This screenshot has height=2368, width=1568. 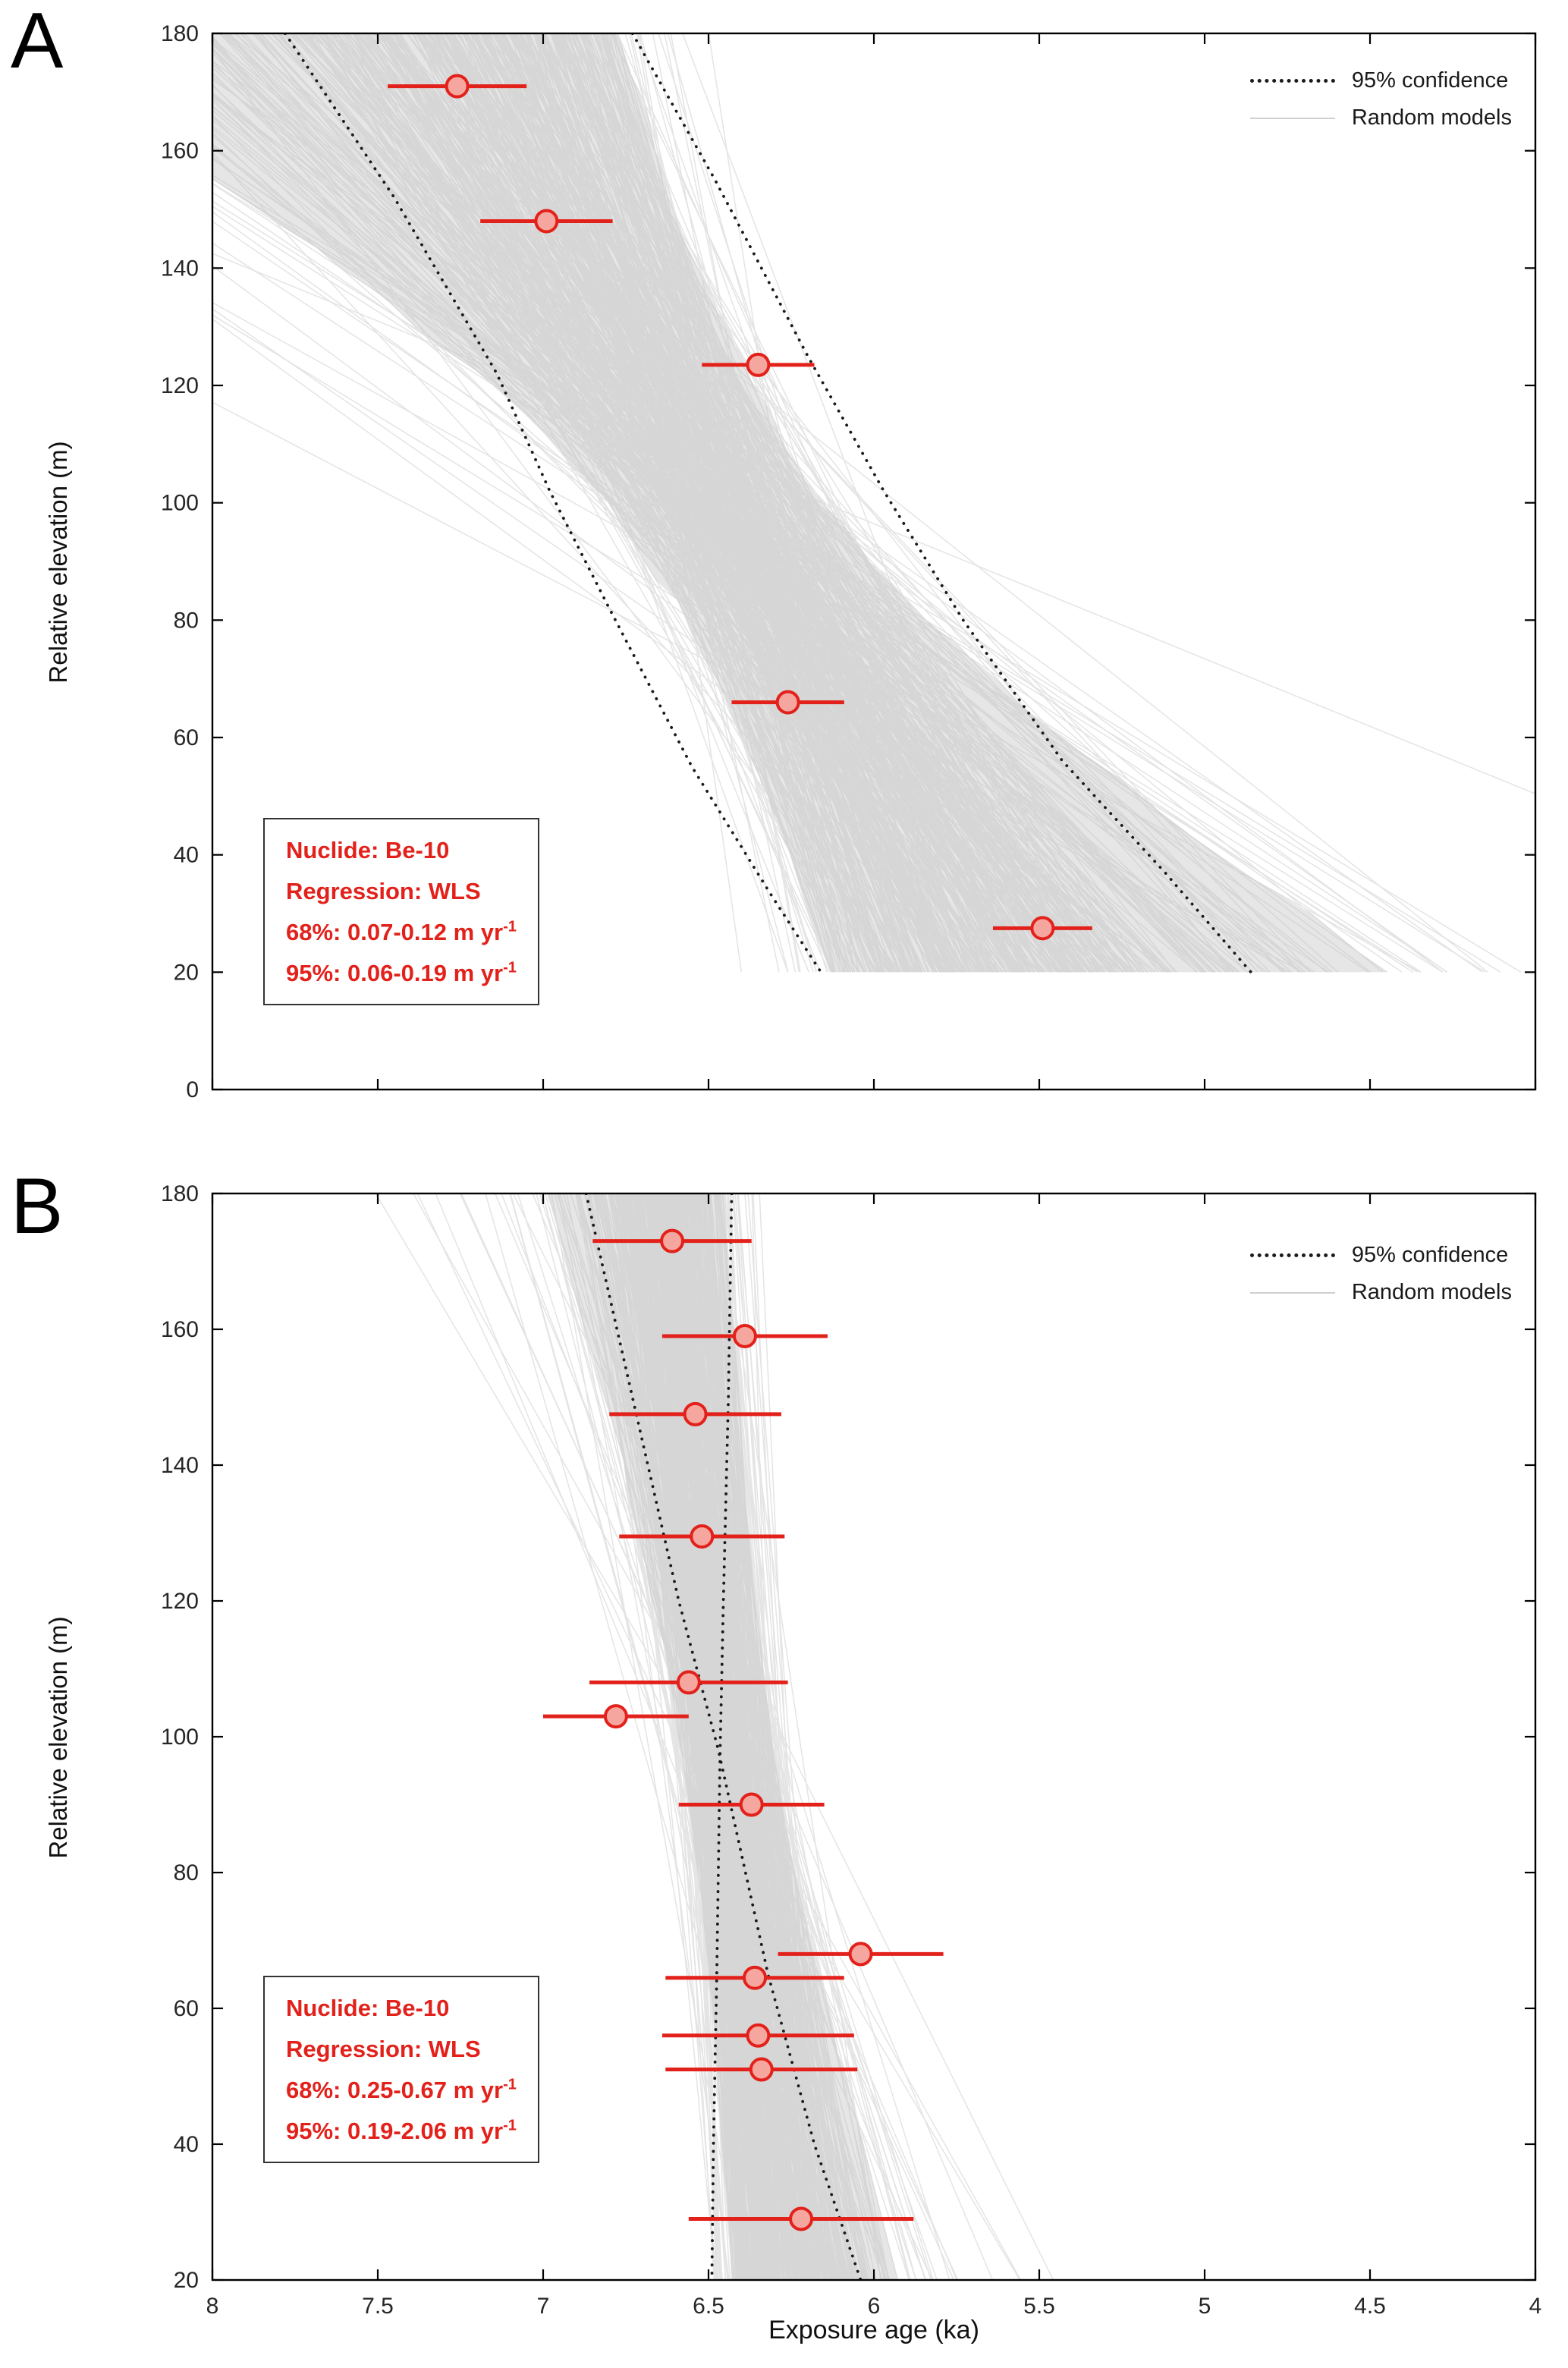 What do you see at coordinates (180, 561) in the screenshot?
I see `tick-labels: 0 20 40 60 80 100 120 140 160 180` at bounding box center [180, 561].